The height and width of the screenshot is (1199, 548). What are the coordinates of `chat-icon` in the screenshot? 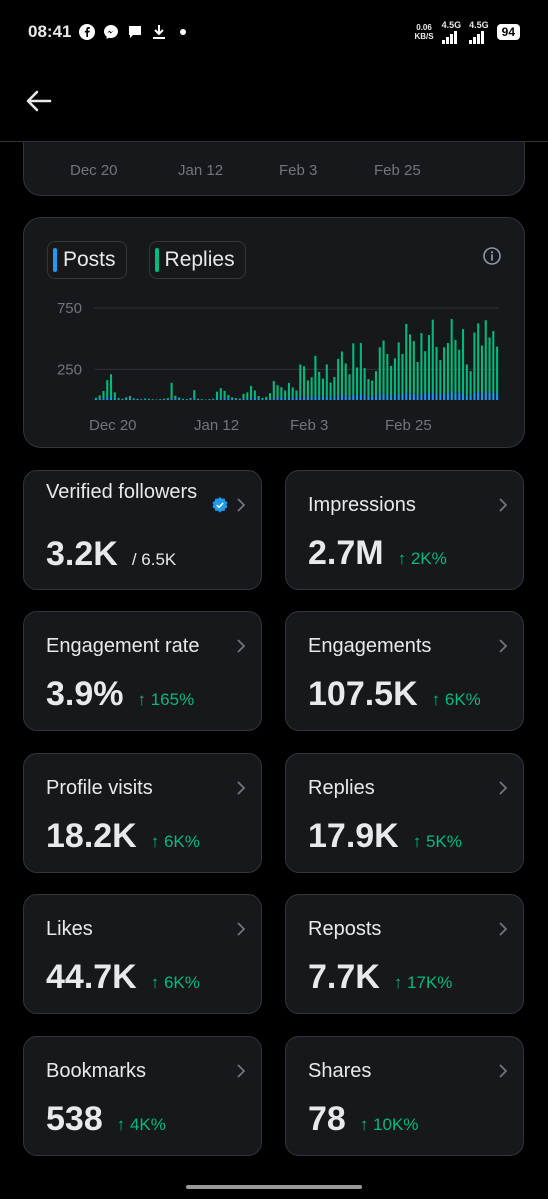 It's located at (135, 32).